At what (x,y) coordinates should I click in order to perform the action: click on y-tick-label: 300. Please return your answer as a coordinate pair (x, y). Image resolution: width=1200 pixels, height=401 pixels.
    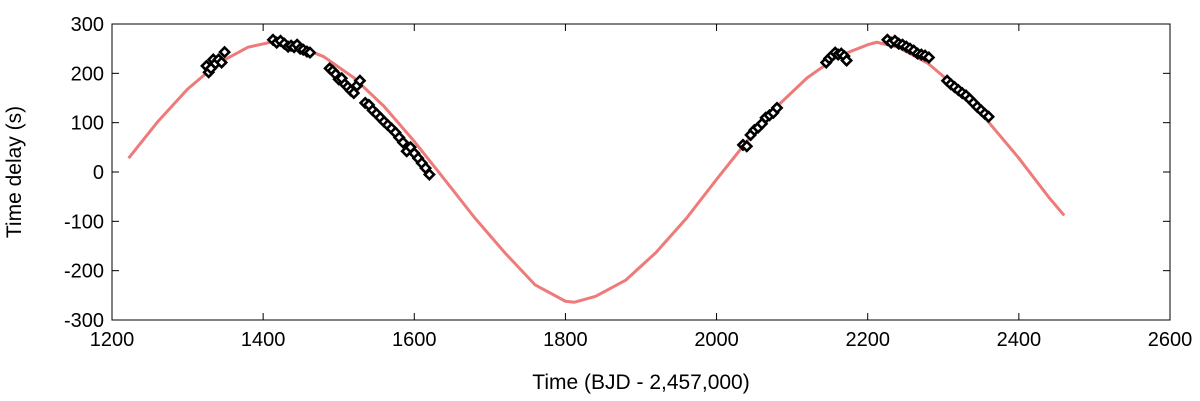
    Looking at the image, I should click on (87, 25).